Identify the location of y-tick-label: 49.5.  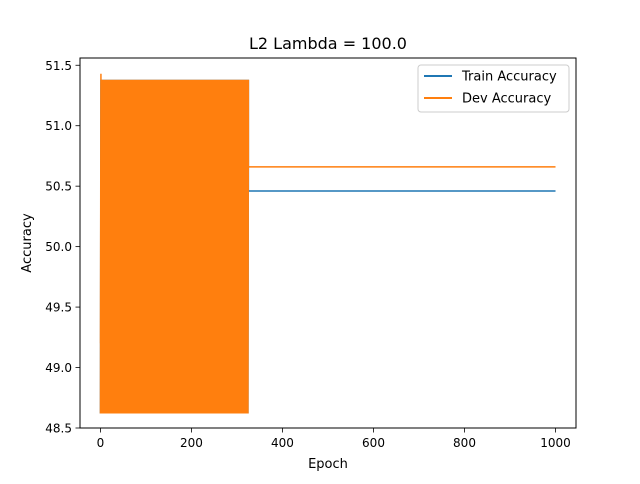
(58, 308).